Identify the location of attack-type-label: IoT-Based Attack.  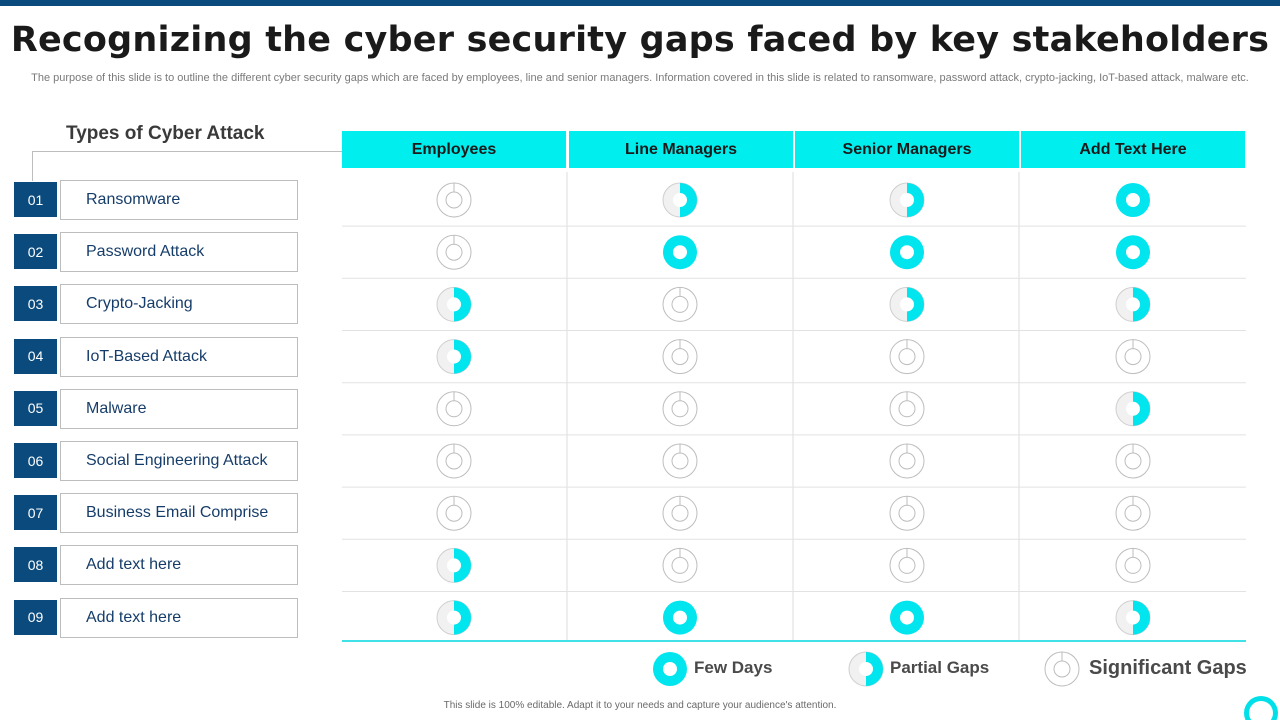
(179, 356).